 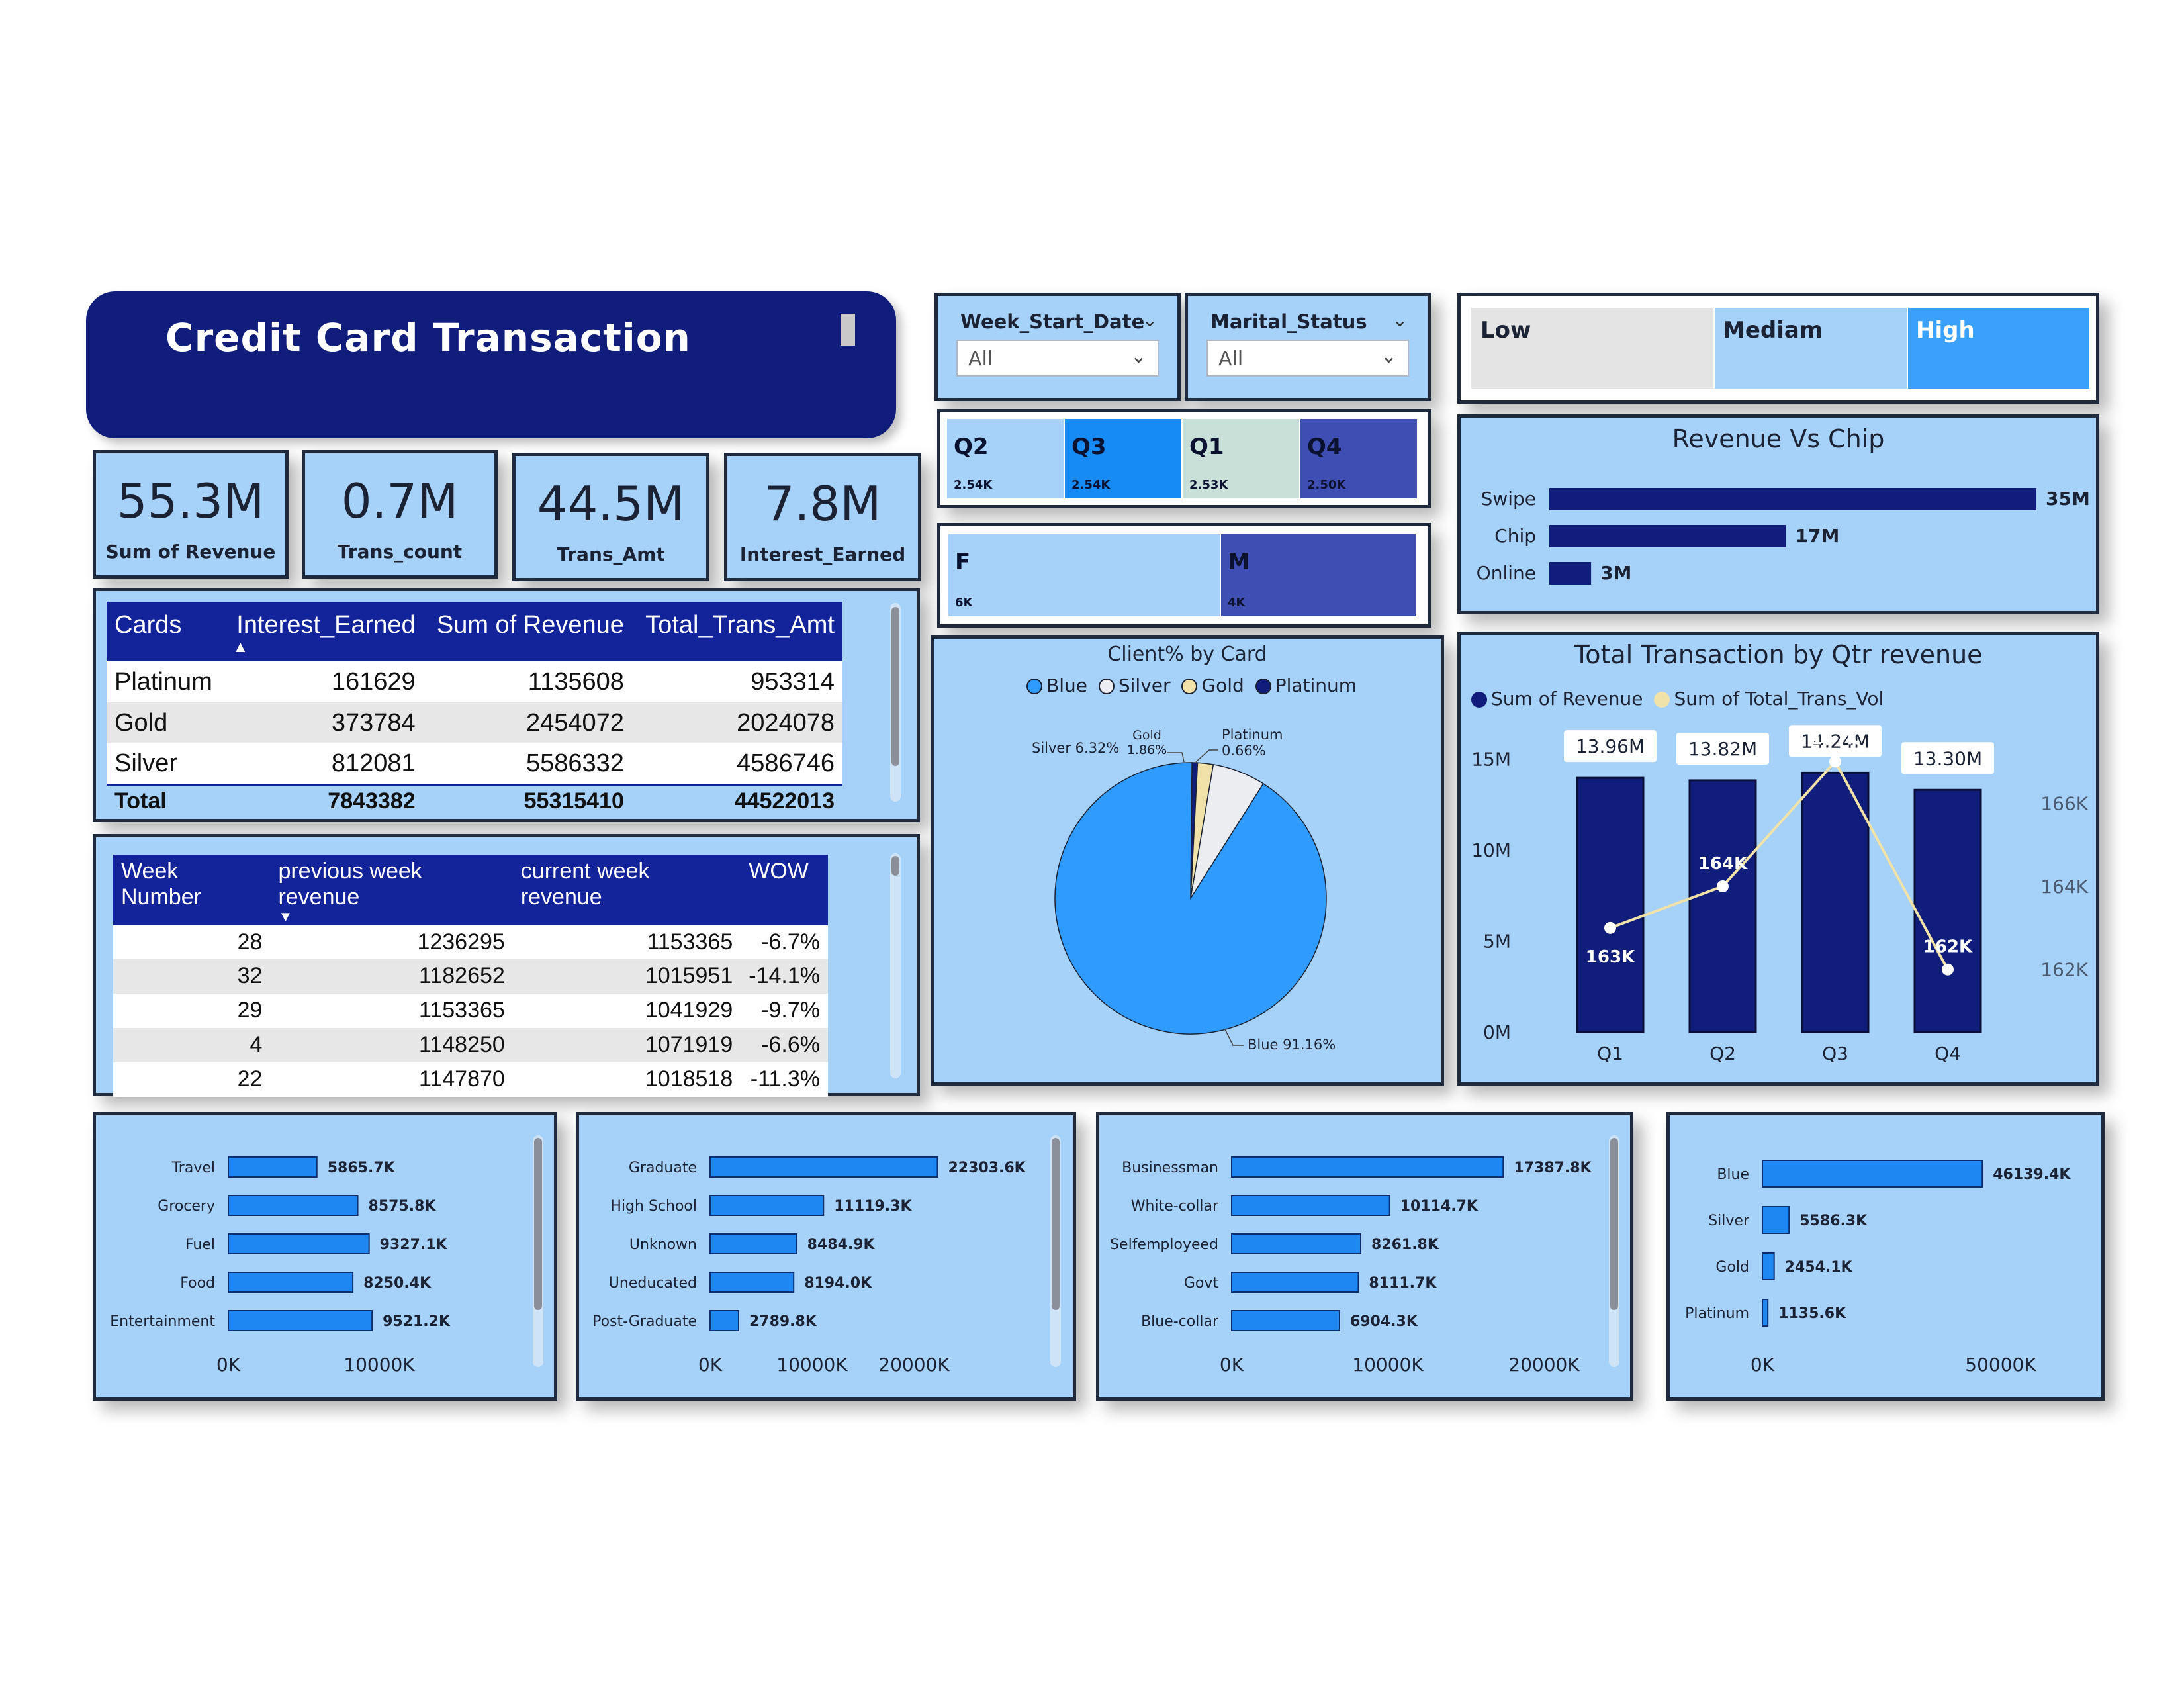 What do you see at coordinates (1557, 699) in the screenshot?
I see `legend-item-revenue: Sum of Revenue` at bounding box center [1557, 699].